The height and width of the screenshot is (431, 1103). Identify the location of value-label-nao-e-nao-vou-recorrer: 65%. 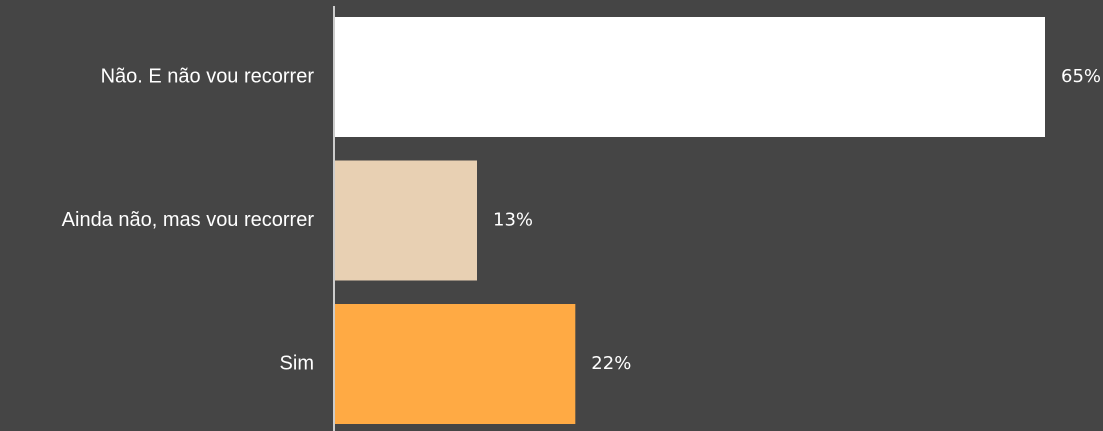
(1081, 76).